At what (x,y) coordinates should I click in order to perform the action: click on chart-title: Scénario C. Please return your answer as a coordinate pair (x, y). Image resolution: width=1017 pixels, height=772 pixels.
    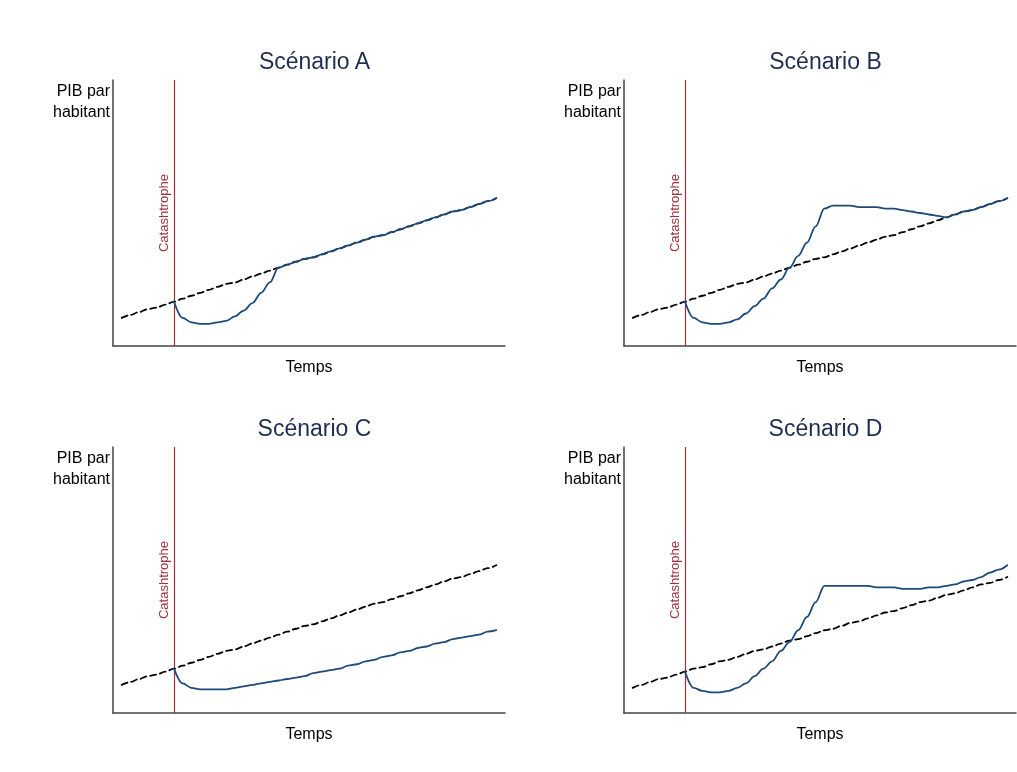
    Looking at the image, I should click on (314, 427).